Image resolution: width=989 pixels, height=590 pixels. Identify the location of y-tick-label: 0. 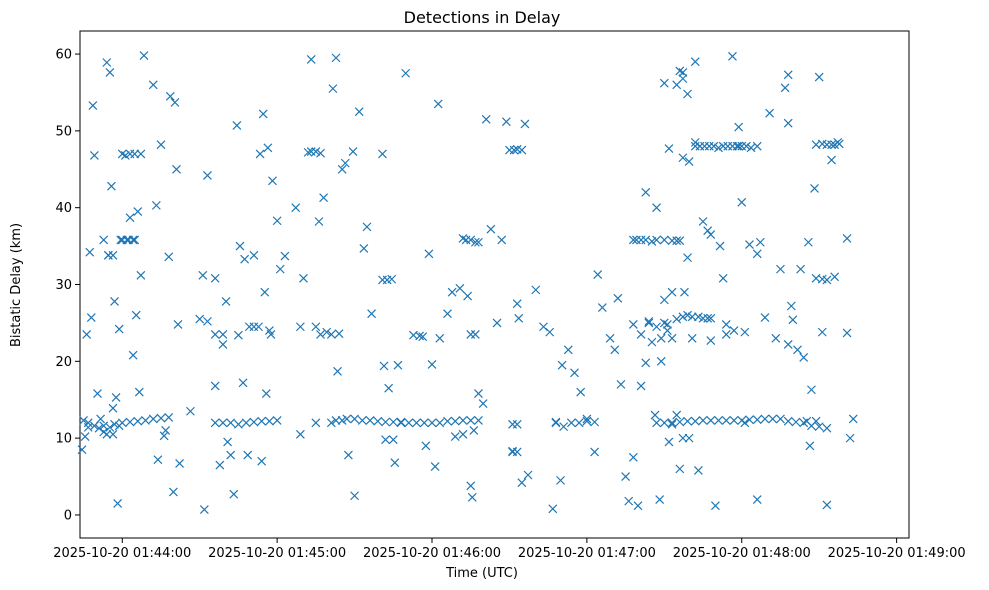
(68, 515).